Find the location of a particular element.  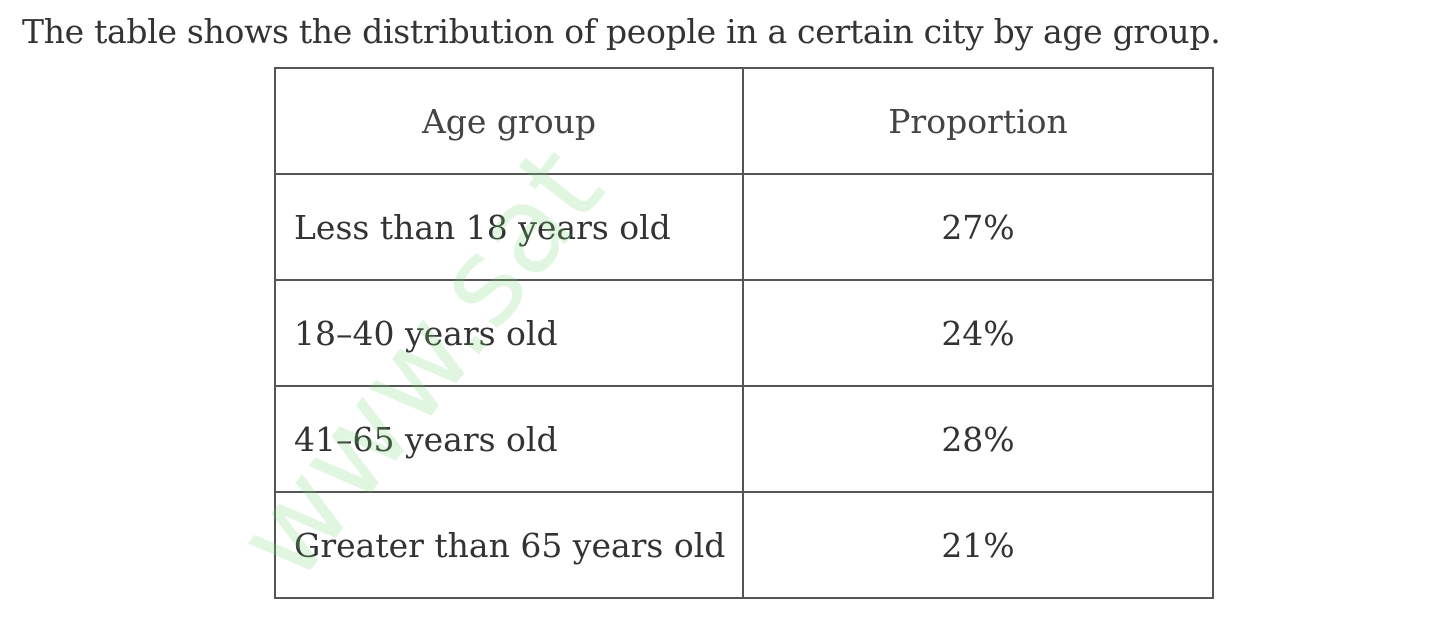

table-row: Greater than 65 years old 21% is located at coordinates (744, 545).